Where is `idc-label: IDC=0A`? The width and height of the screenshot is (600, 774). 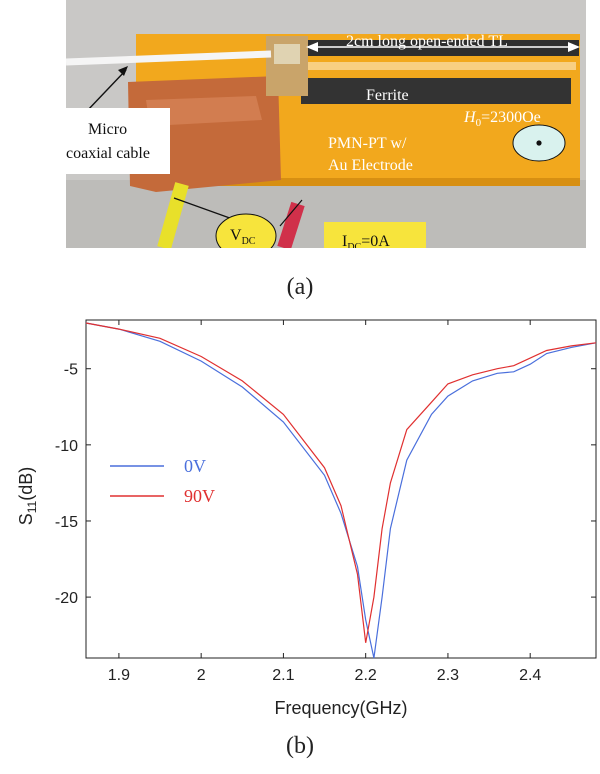 idc-label: IDC=0A is located at coordinates (366, 240).